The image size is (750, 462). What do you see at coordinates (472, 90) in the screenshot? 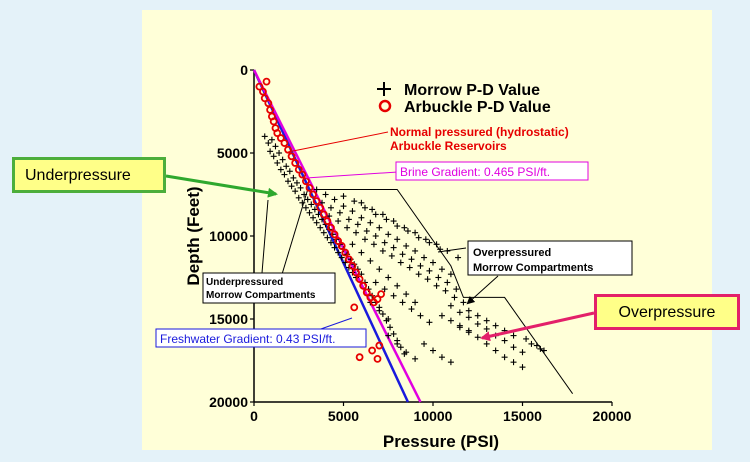
I see `legend-morrow-label: Morrow P-D Value` at bounding box center [472, 90].